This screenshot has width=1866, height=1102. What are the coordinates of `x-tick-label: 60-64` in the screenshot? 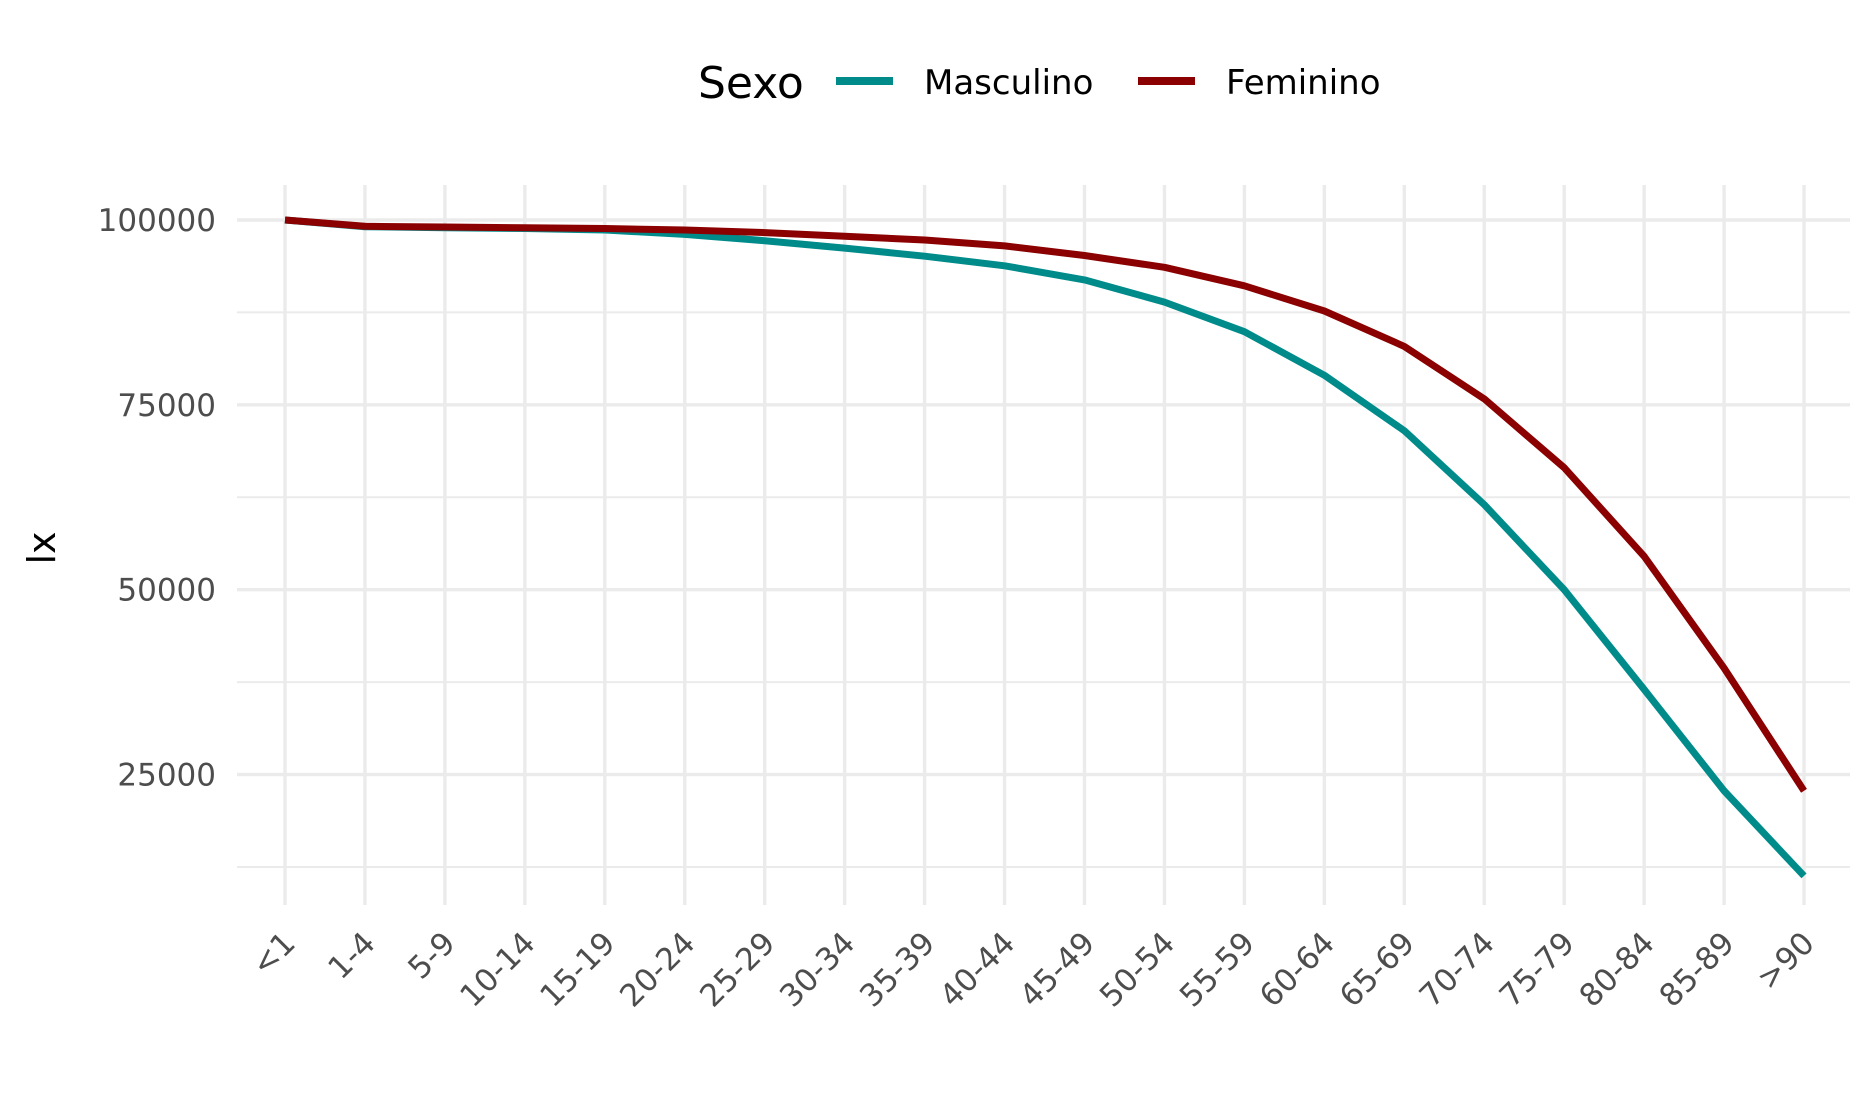 It's located at (1297, 969).